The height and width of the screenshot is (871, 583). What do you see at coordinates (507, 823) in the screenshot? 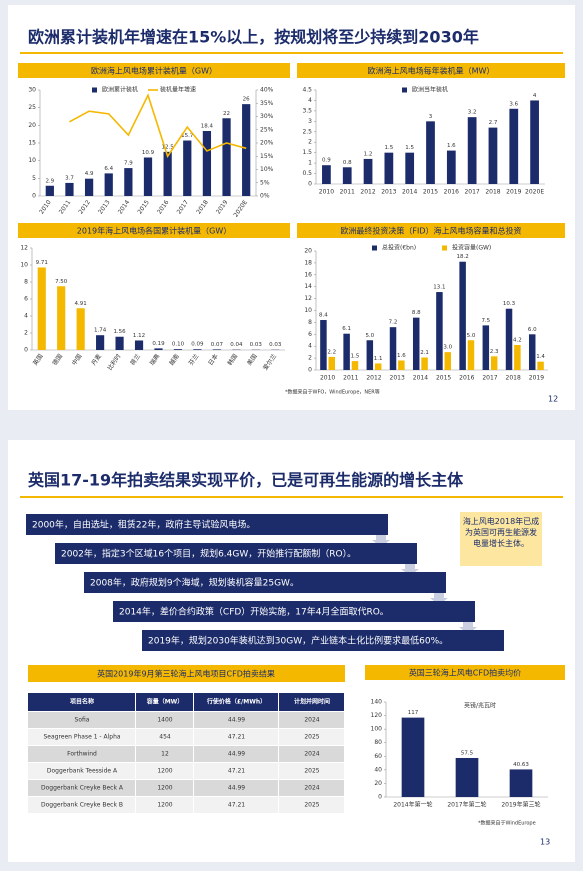
I see `source: *数据来自于WindEurope` at bounding box center [507, 823].